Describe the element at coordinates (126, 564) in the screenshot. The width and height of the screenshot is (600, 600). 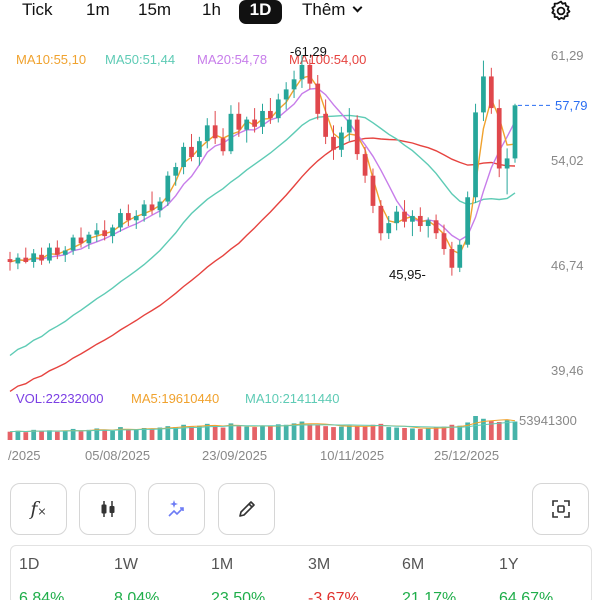
I see `perf-period: 1W` at that location.